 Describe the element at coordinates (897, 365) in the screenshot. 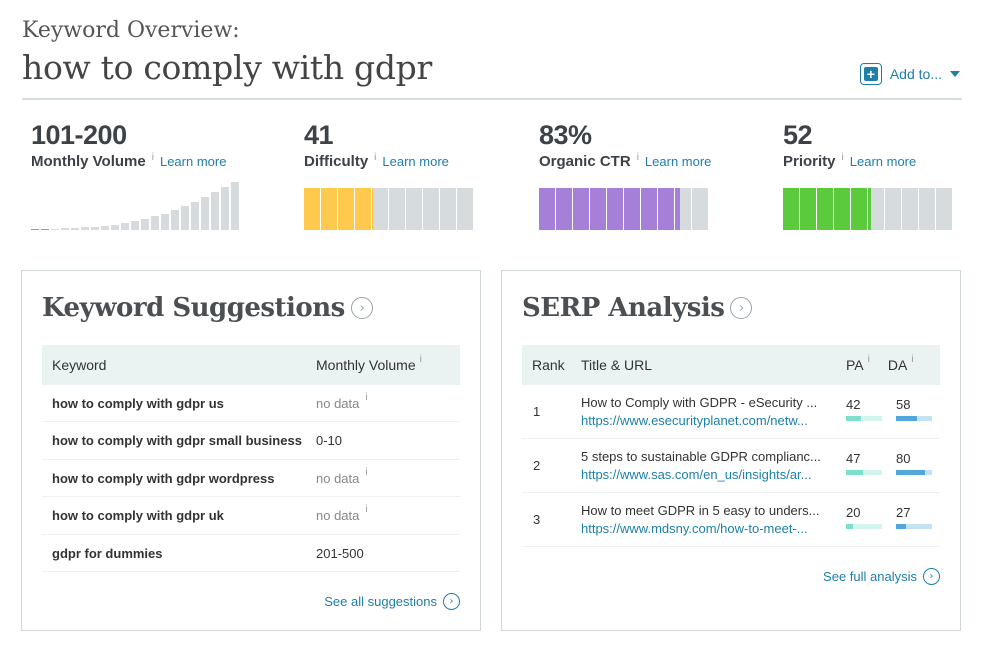

I see `col-da: DA` at that location.